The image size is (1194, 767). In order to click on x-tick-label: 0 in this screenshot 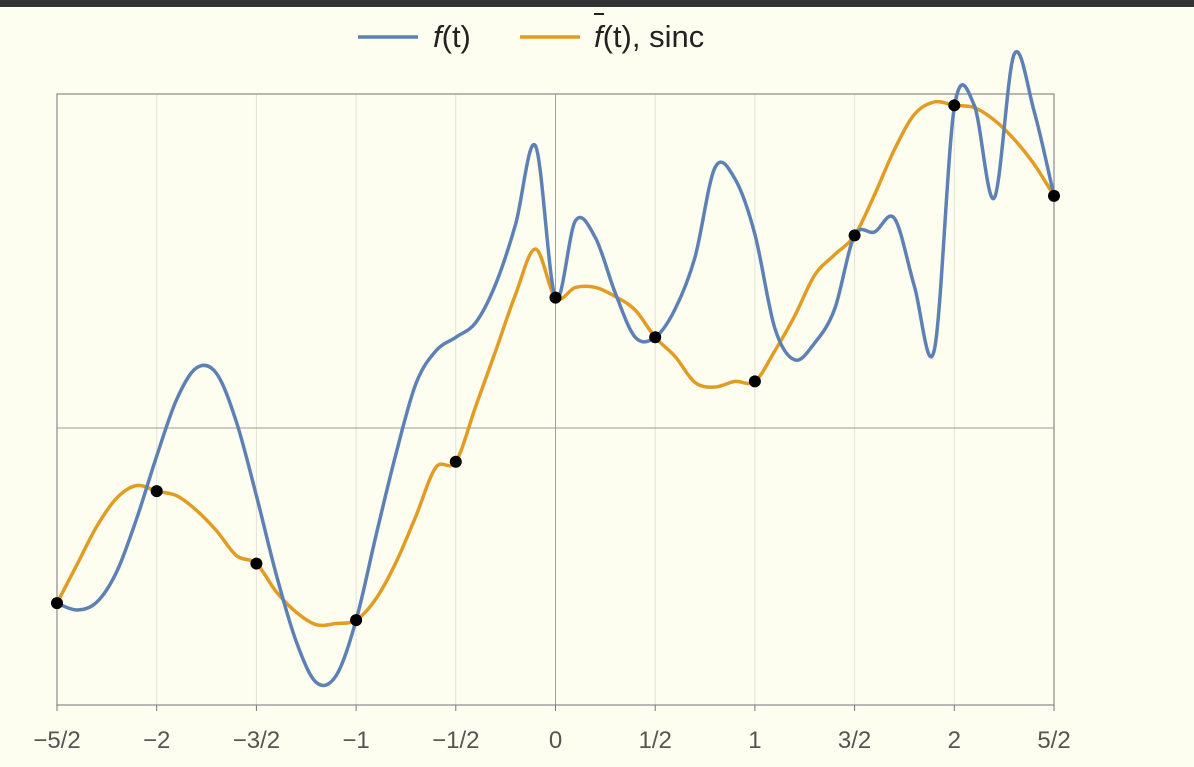, I will do `click(555, 740)`.